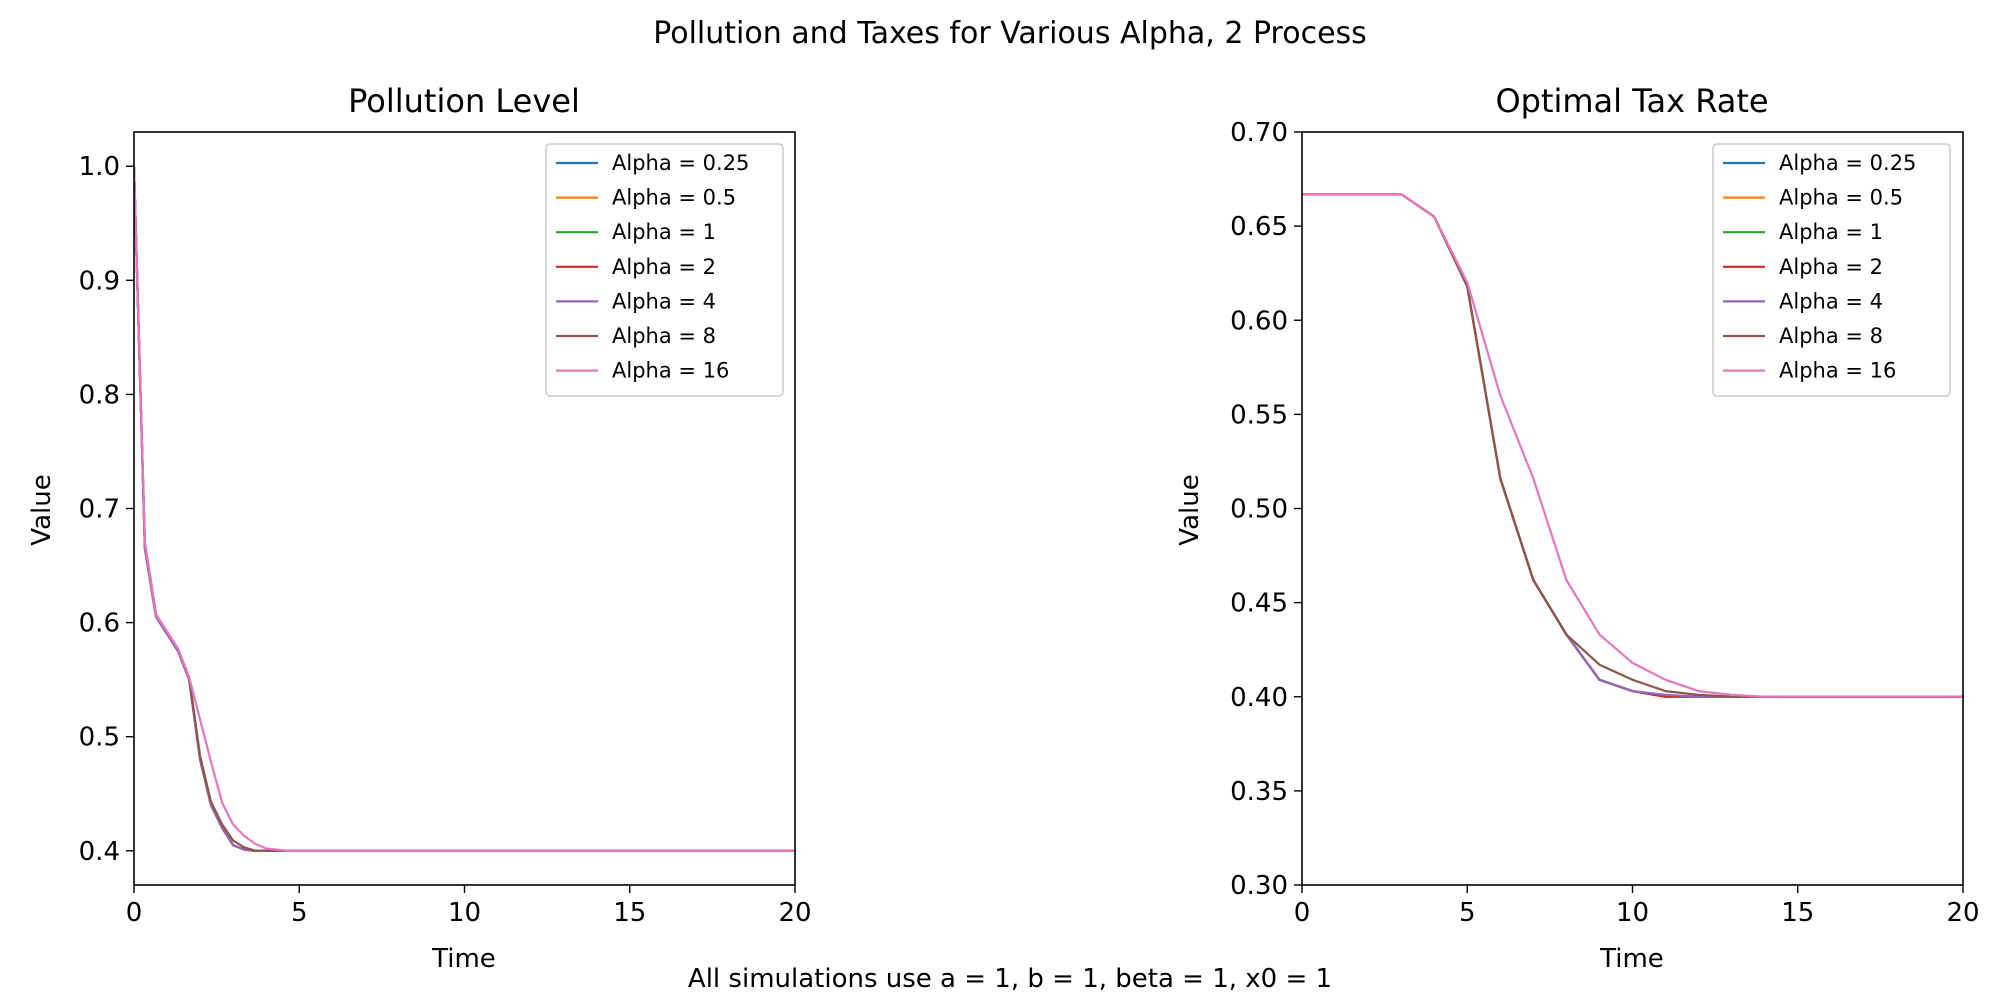 Image resolution: width=2000 pixels, height=1000 pixels. I want to click on y-tick-label: 0.8, so click(99, 395).